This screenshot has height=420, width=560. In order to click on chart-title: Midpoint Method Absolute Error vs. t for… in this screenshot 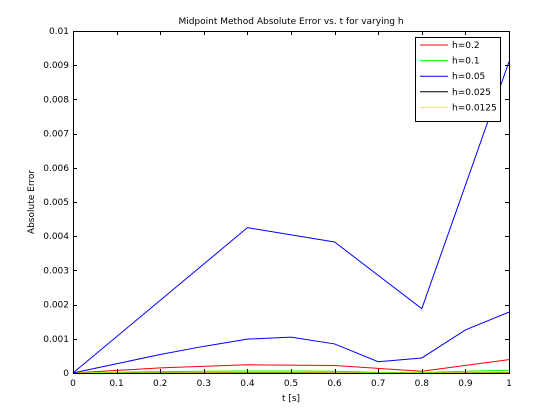, I will do `click(290, 22)`.